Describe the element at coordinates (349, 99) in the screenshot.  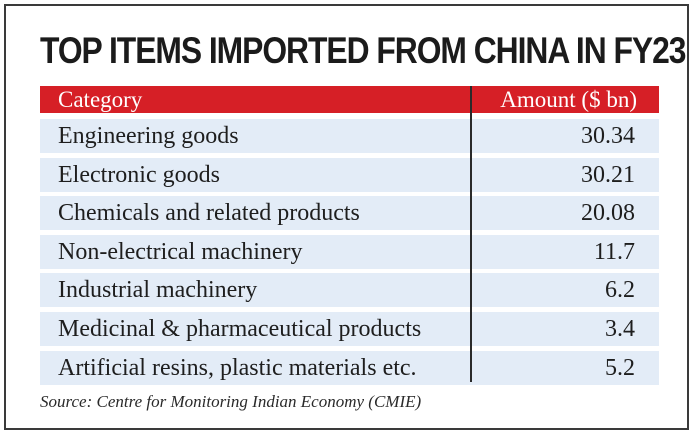
I see `table-header-row: Category Amount ($ bn)` at that location.